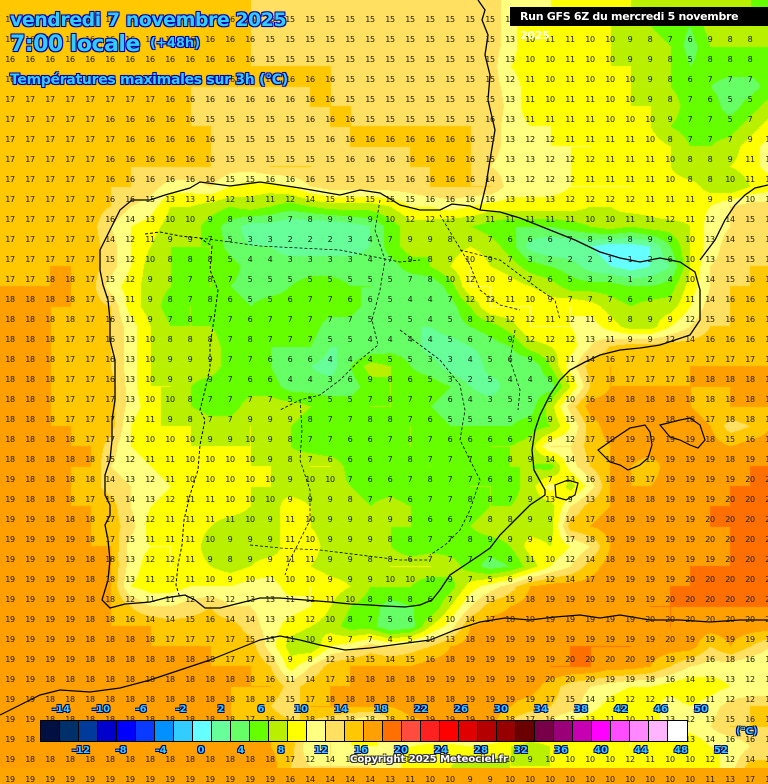 This screenshot has width=768, height=784. Describe the element at coordinates (160, 750) in the screenshot. I see `legend-label: -4` at that location.